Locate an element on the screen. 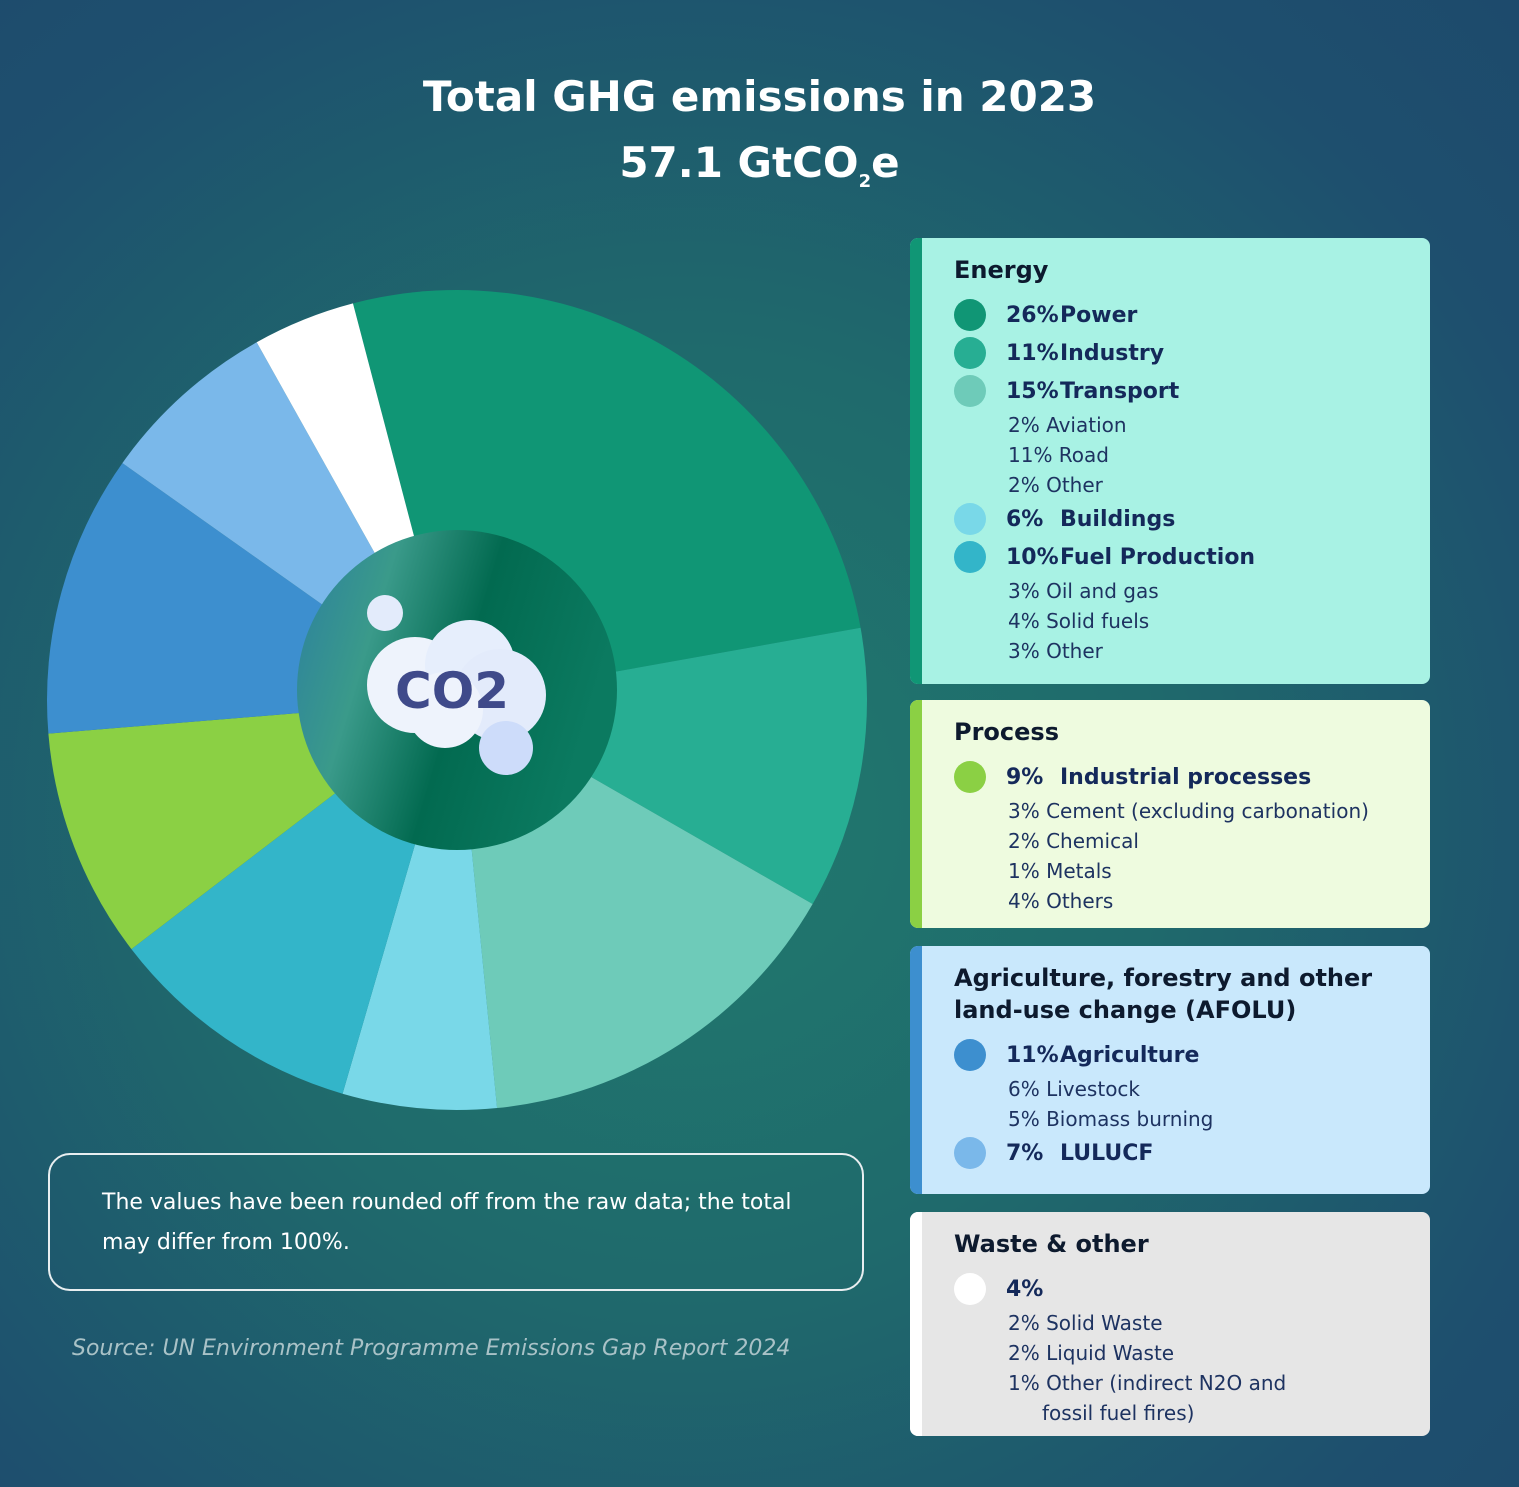 The width and height of the screenshot is (1519, 1487). legend-subitem: 2% Liquid Waste is located at coordinates (1091, 1353).